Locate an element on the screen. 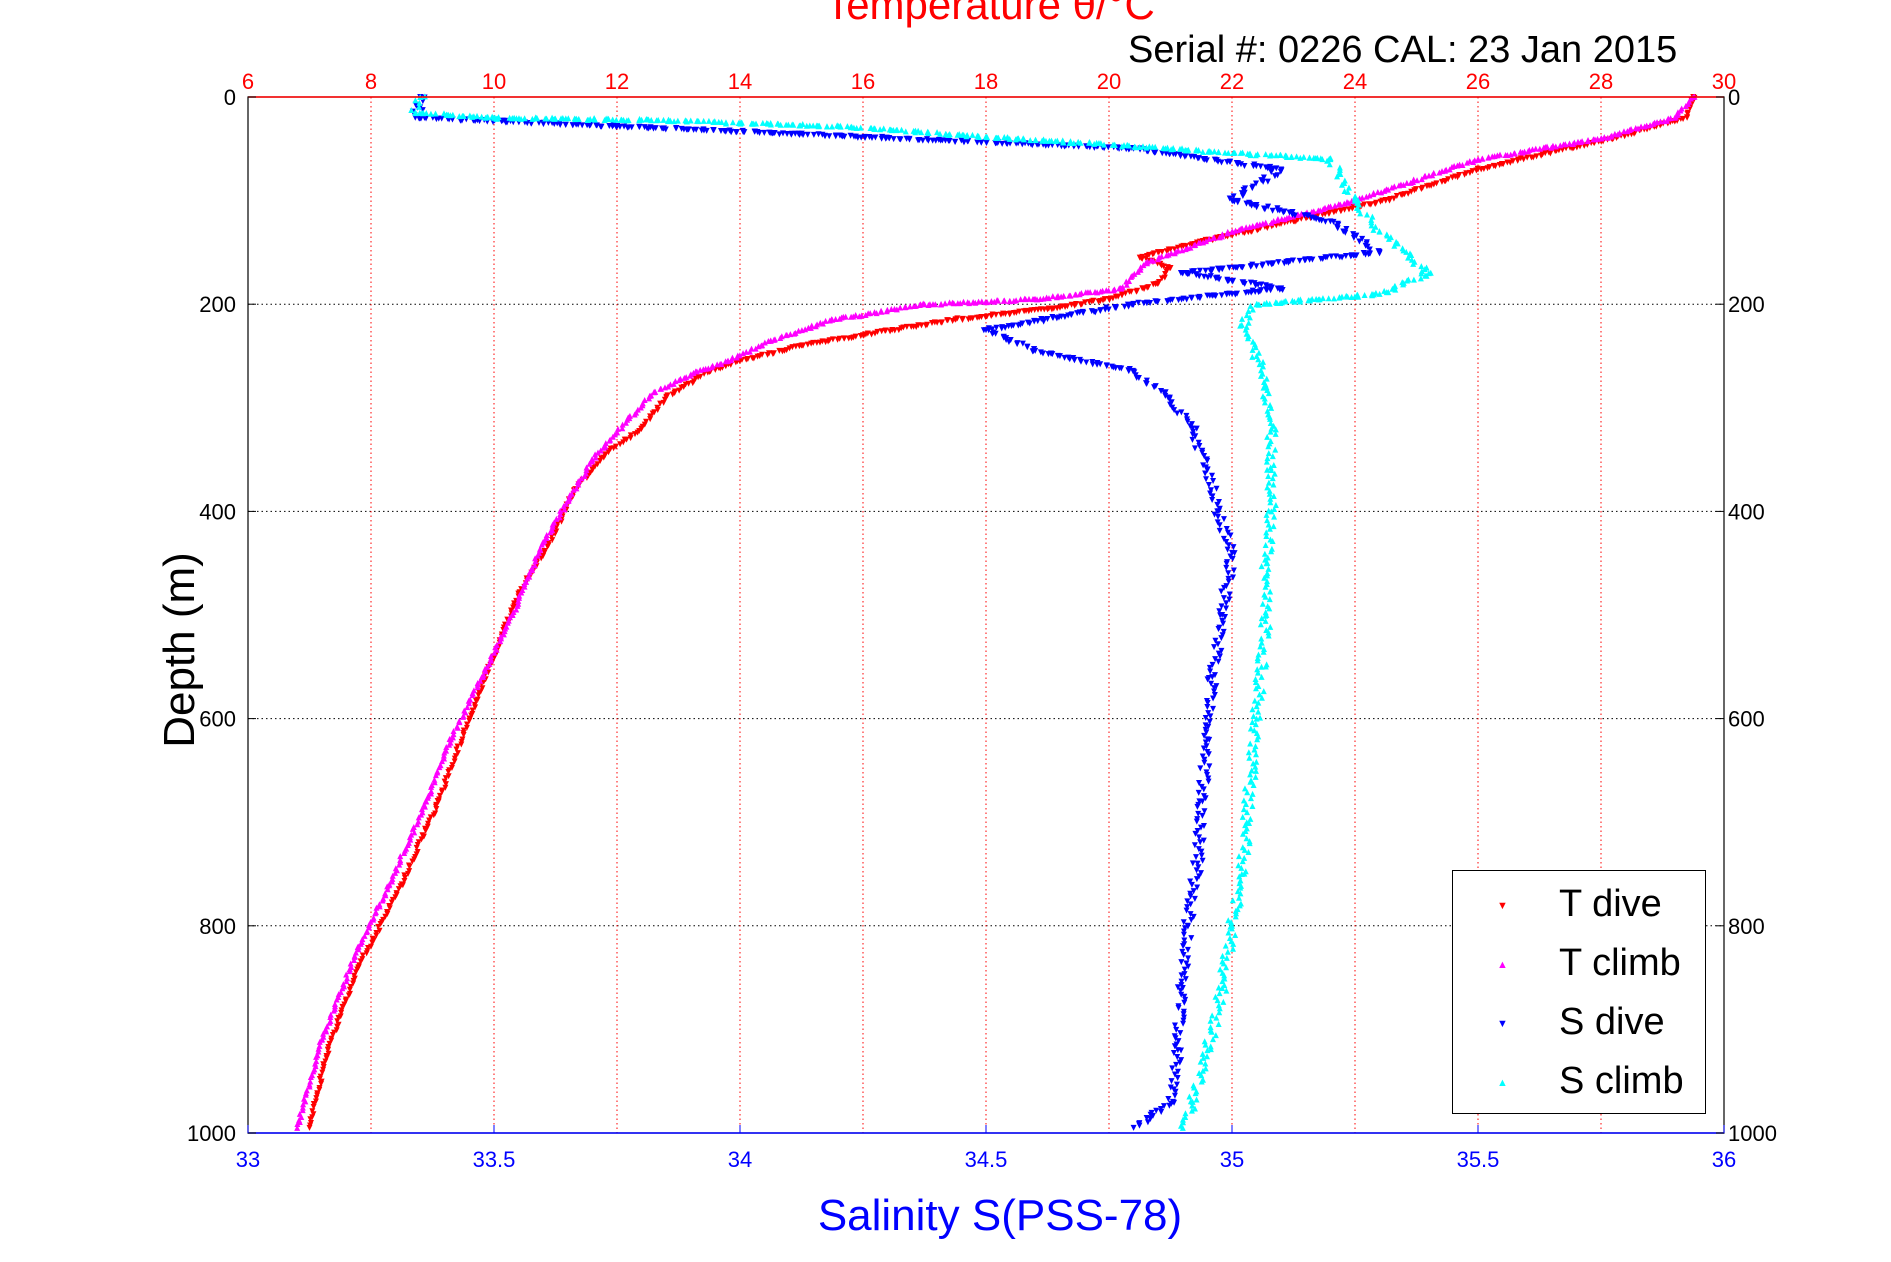 Image resolution: width=1891 pixels, height=1262 pixels. temperature-tick-label: 20 is located at coordinates (1109, 81).